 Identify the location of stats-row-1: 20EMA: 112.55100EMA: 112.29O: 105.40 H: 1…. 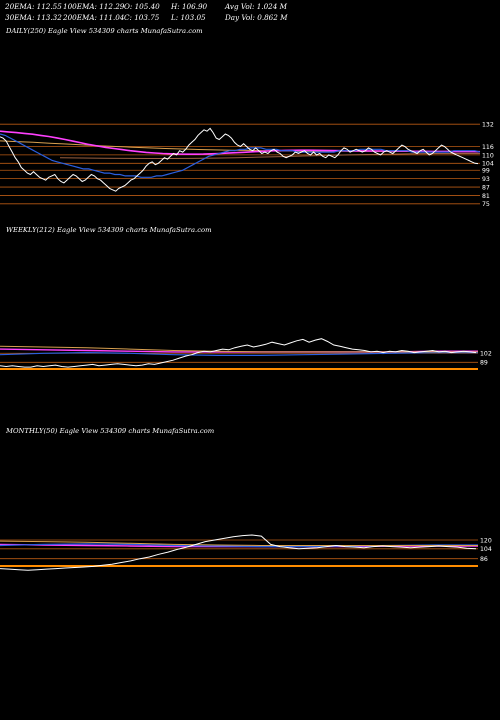
(146, 7).